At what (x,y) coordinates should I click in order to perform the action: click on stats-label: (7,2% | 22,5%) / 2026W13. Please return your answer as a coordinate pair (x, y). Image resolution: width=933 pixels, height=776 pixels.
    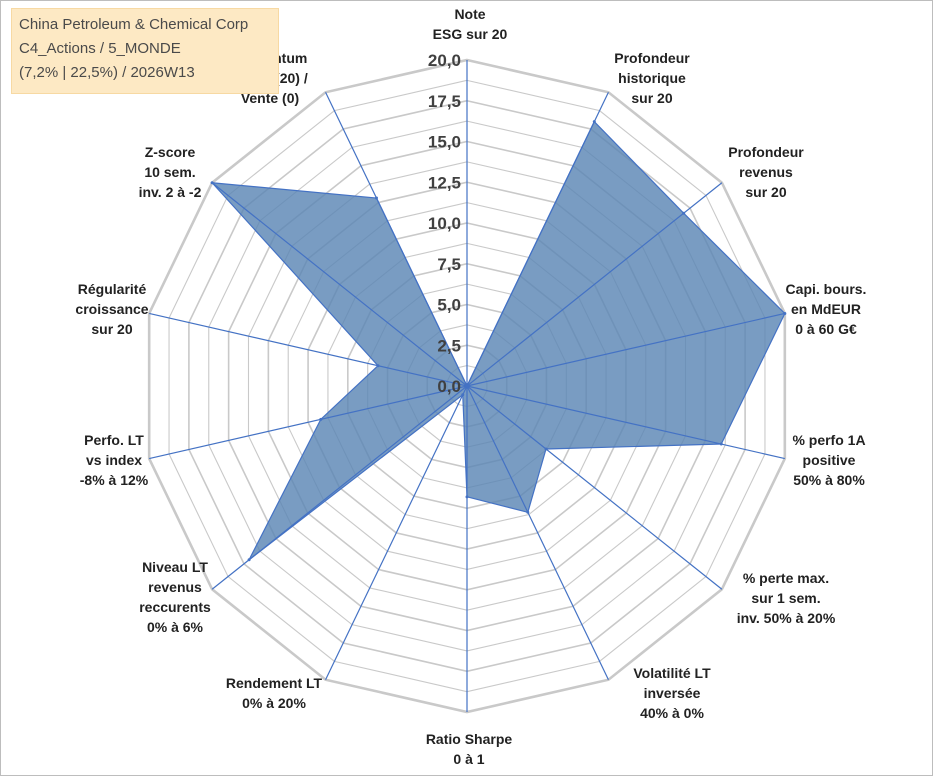
    Looking at the image, I should click on (107, 72).